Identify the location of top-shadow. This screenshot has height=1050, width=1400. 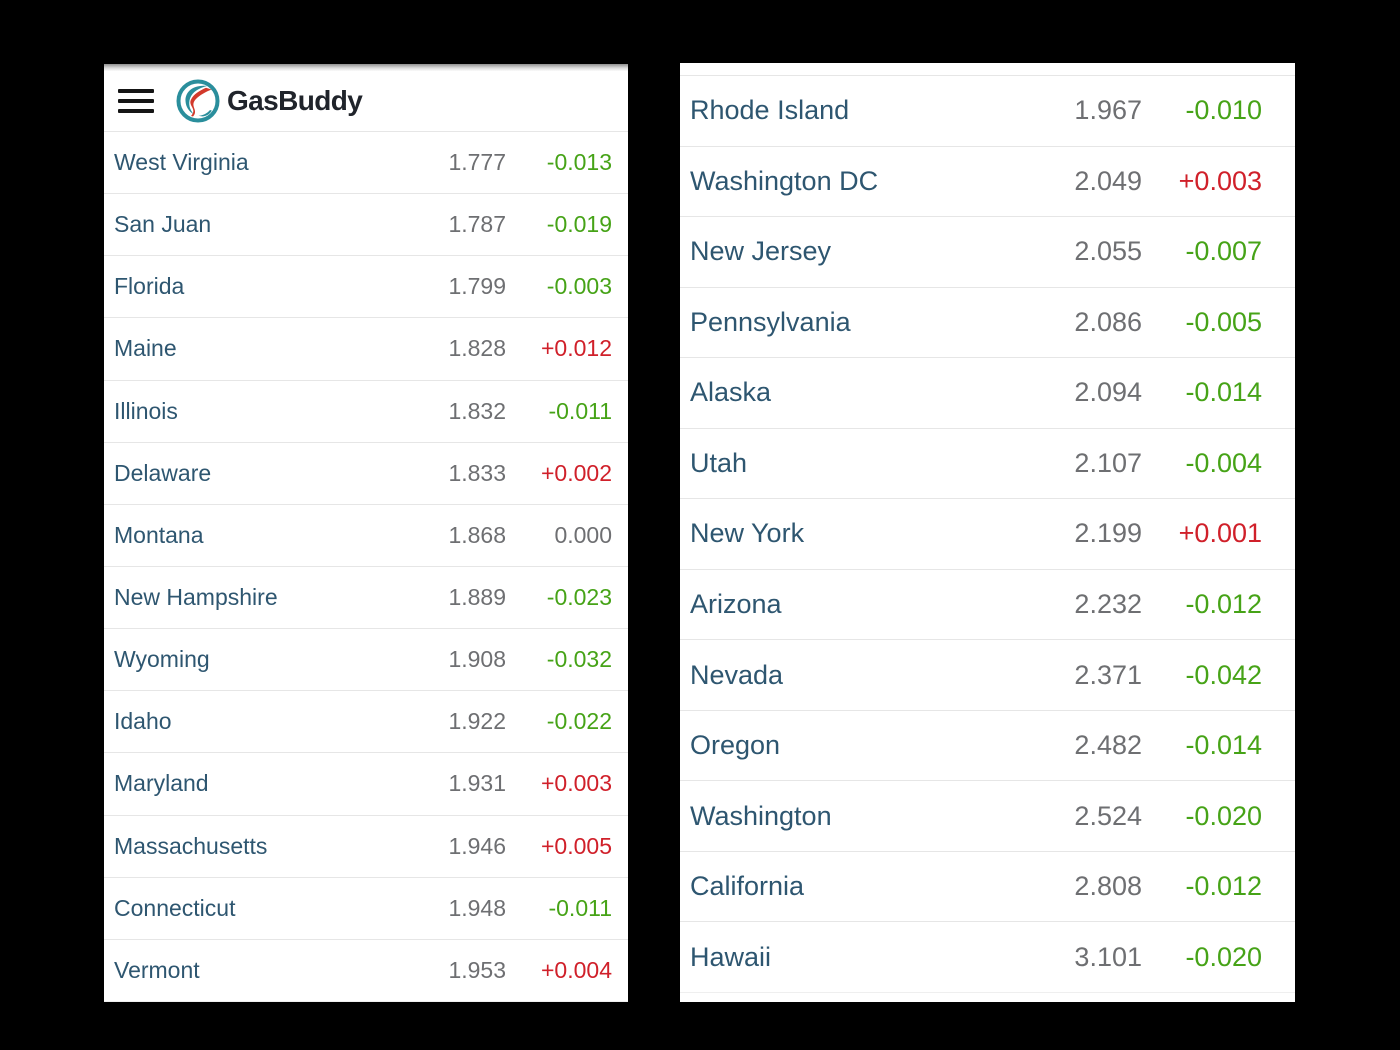
(366, 67).